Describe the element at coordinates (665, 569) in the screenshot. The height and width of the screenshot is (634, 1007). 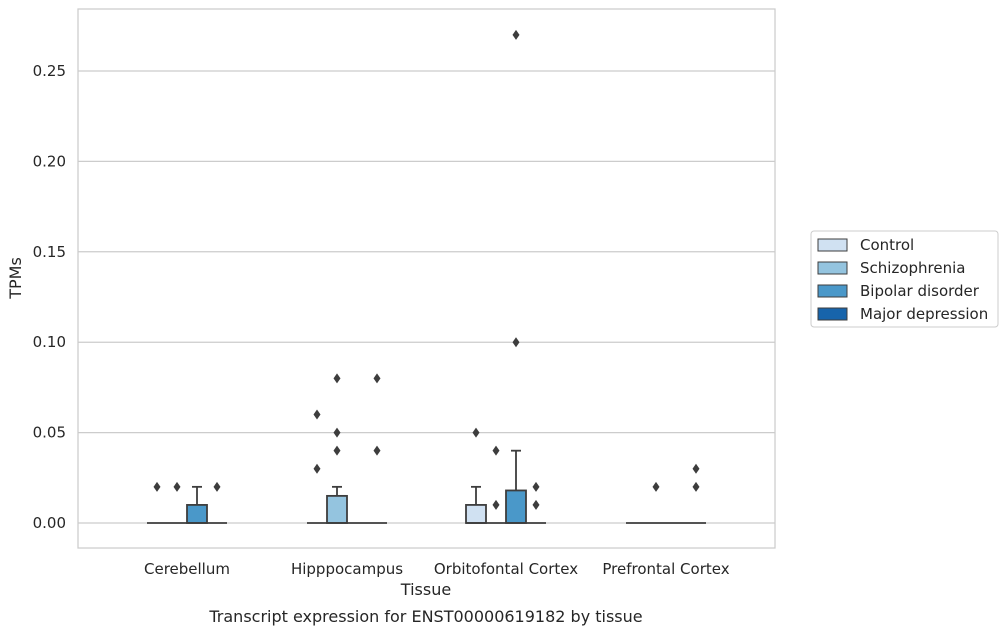
I see `x-tick-label: Prefrontal Cortex` at that location.